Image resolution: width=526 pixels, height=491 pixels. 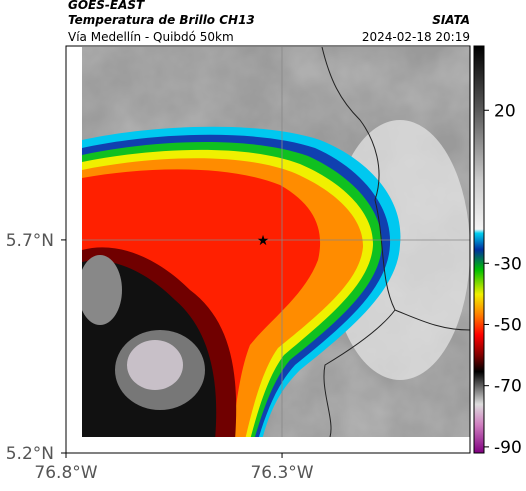 I want to click on x-tick-label: 76.3°W, so click(x=281, y=473).